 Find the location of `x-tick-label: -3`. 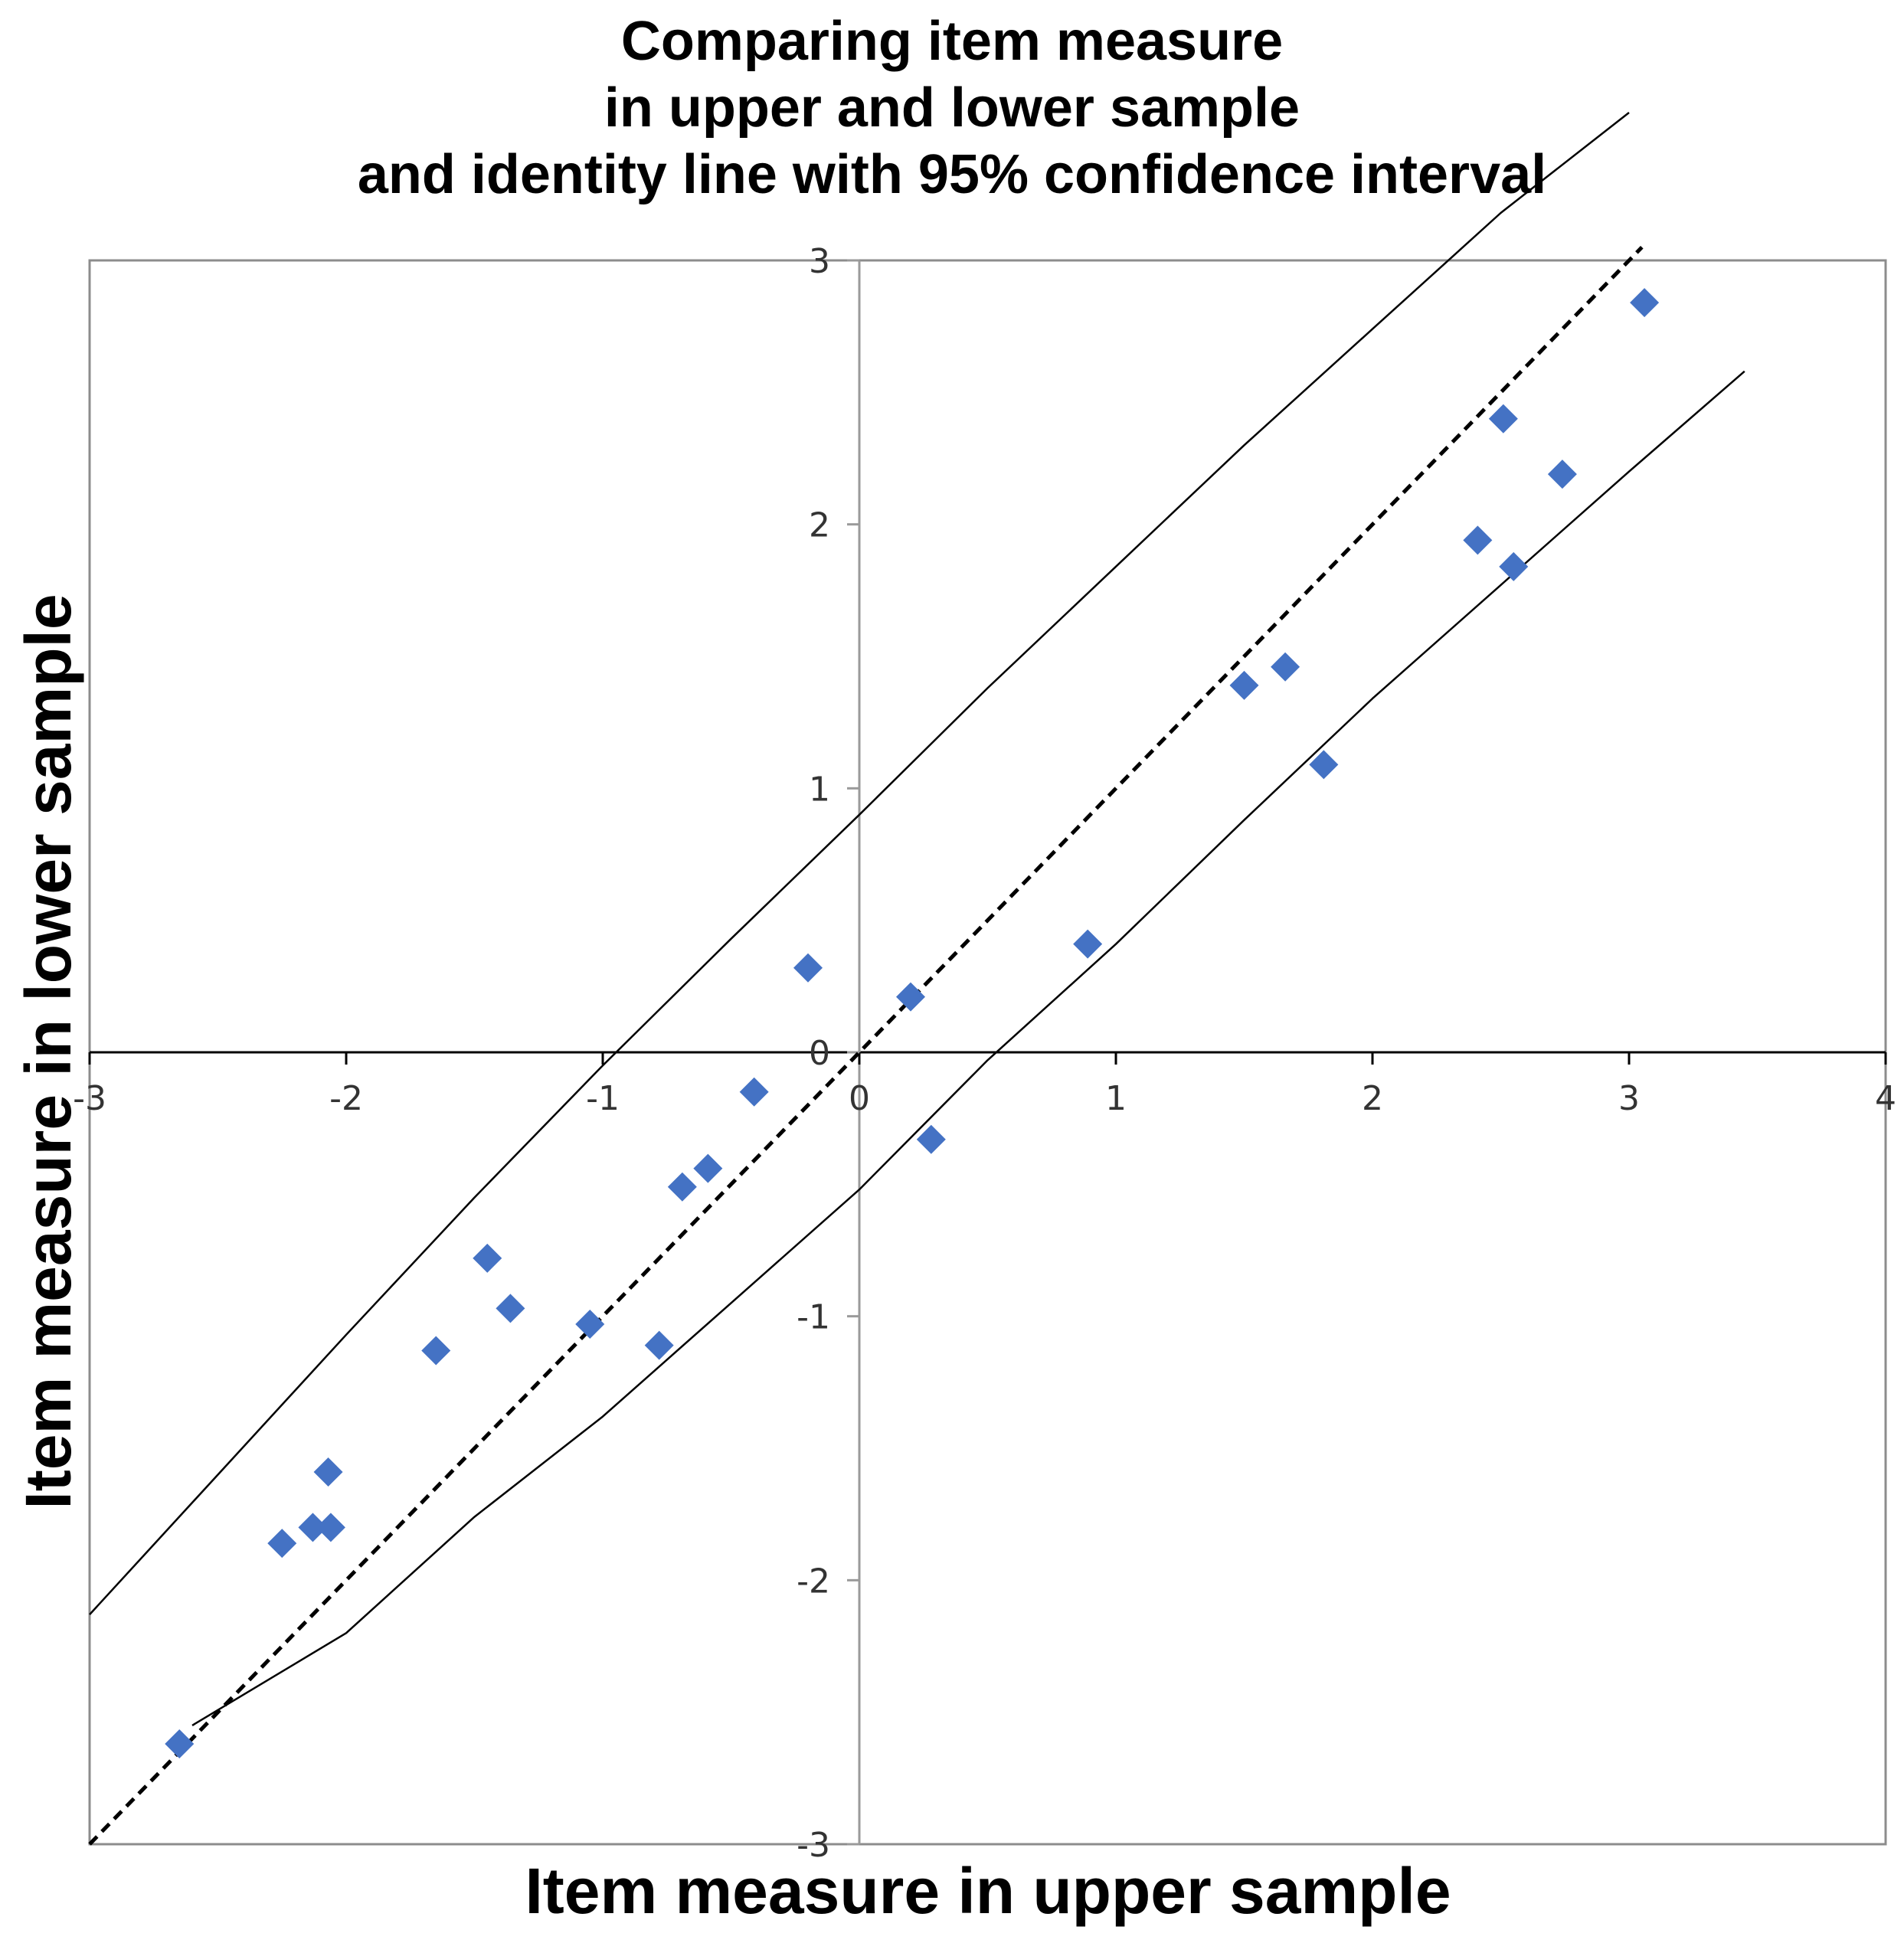

x-tick-label: -3 is located at coordinates (89, 1098).